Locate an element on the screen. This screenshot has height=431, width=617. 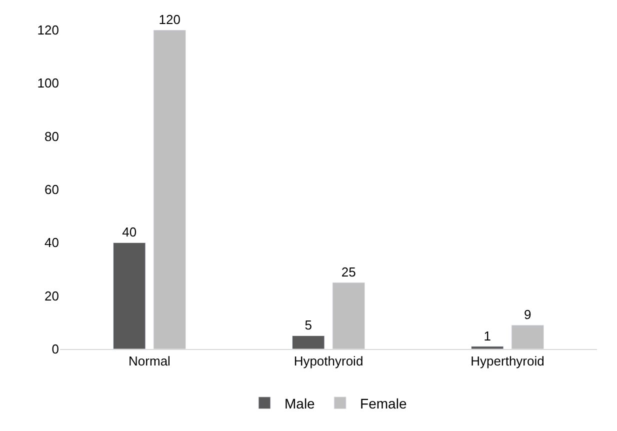
y-tick-label: 40 is located at coordinates (51, 242).